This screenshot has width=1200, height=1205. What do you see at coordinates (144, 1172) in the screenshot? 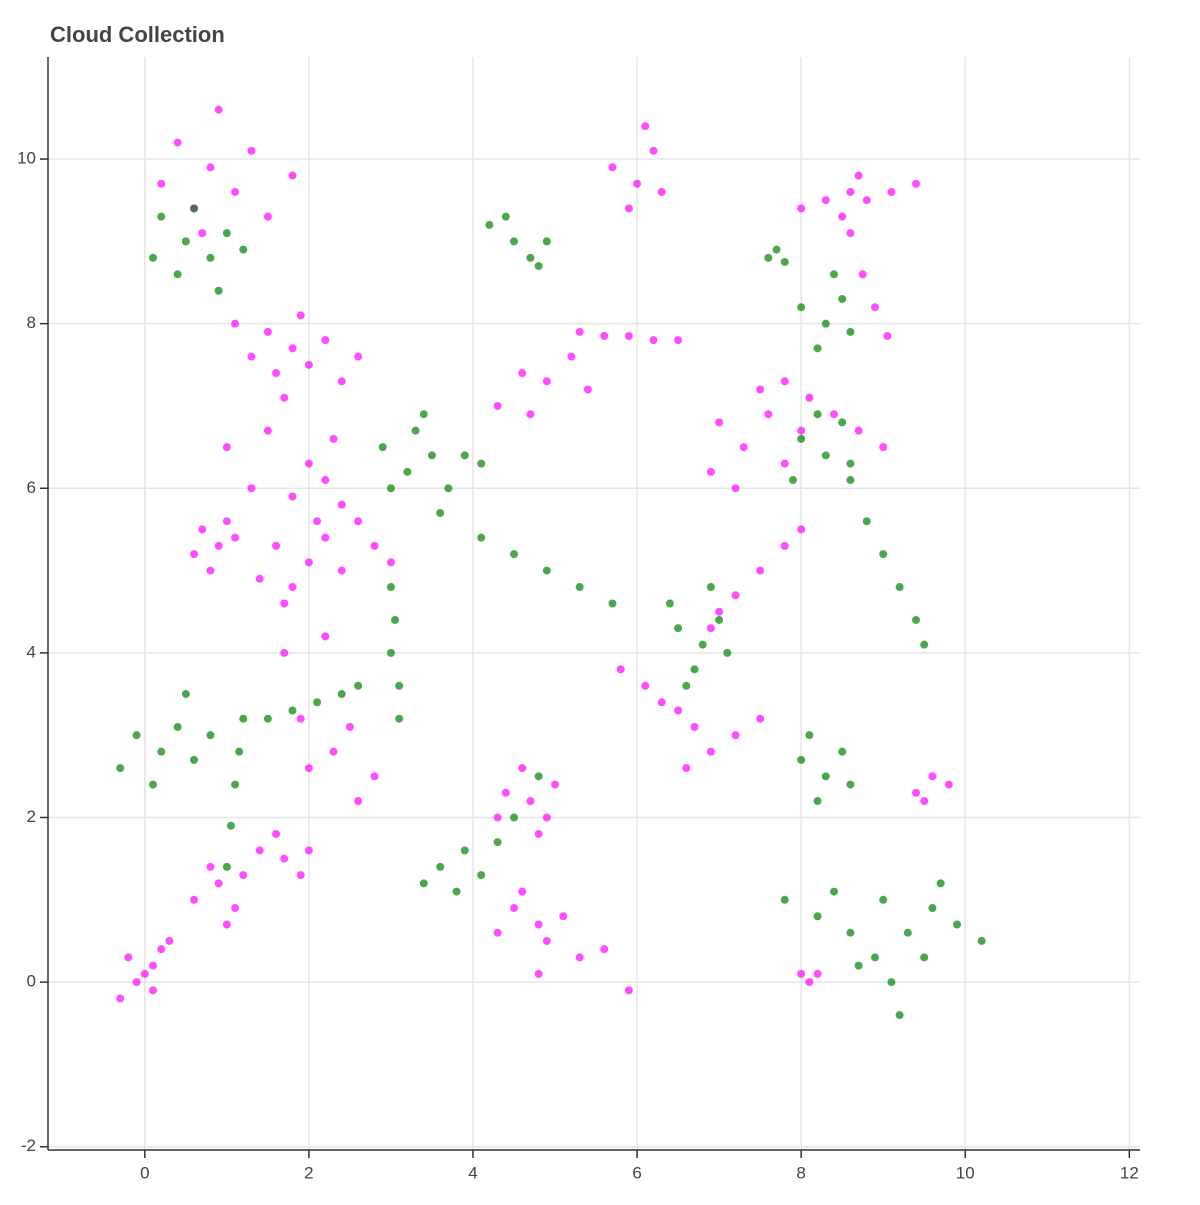
I see `x-tick-label: 0` at bounding box center [144, 1172].